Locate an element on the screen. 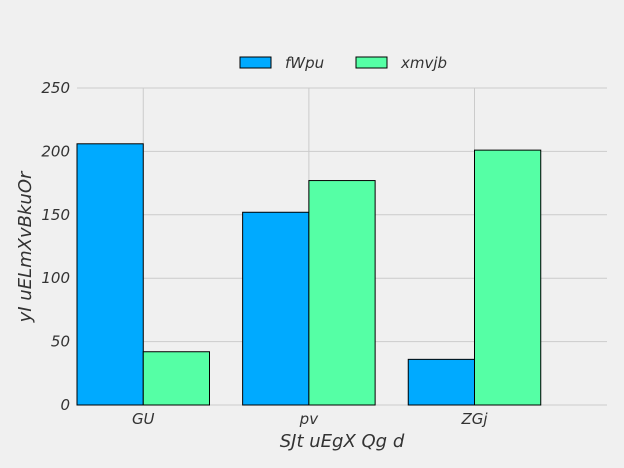  y-tick-label: 150 is located at coordinates (55, 215).